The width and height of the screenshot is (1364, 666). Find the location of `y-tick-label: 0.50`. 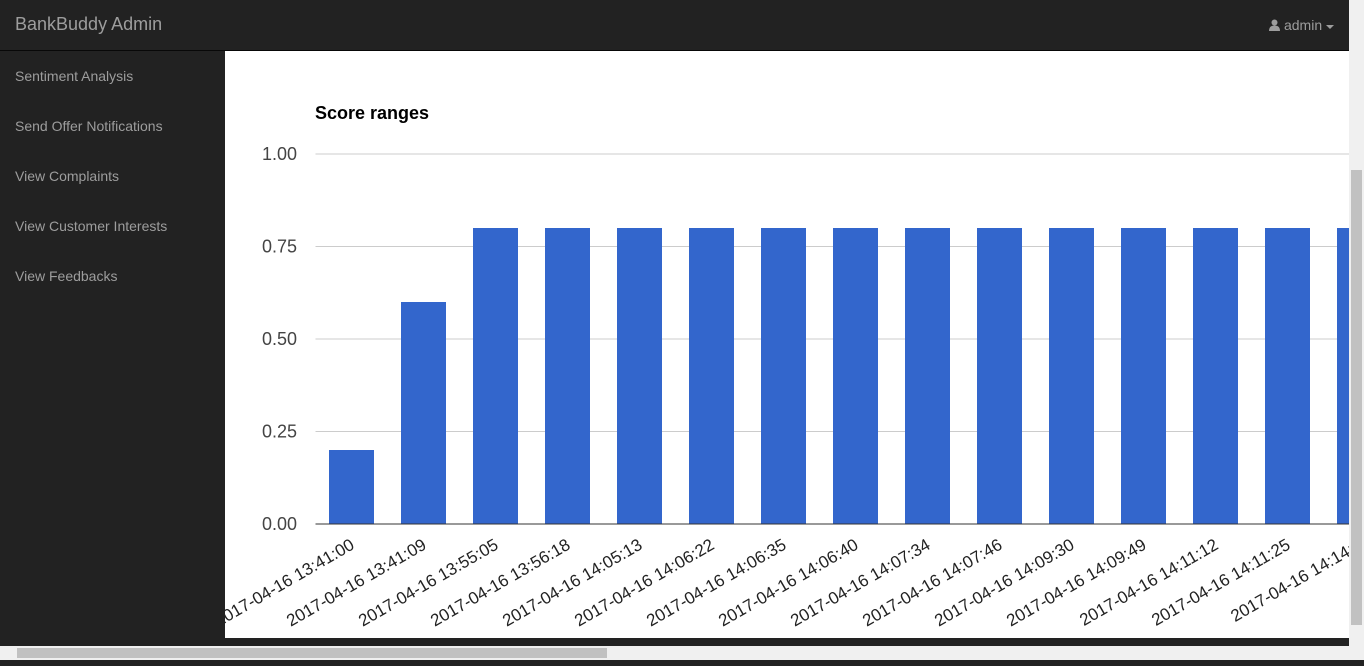

y-tick-label: 0.50 is located at coordinates (279, 339).